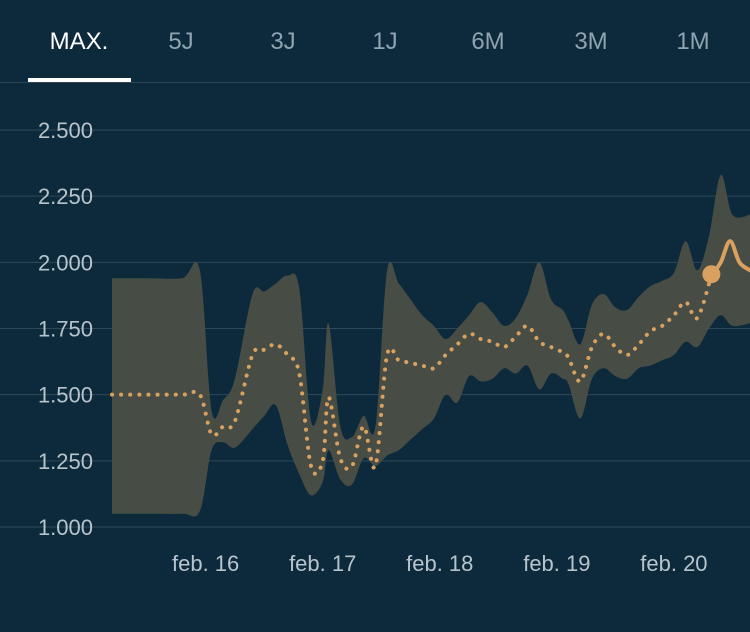  I want to click on tab-3m: 3M, so click(591, 41).